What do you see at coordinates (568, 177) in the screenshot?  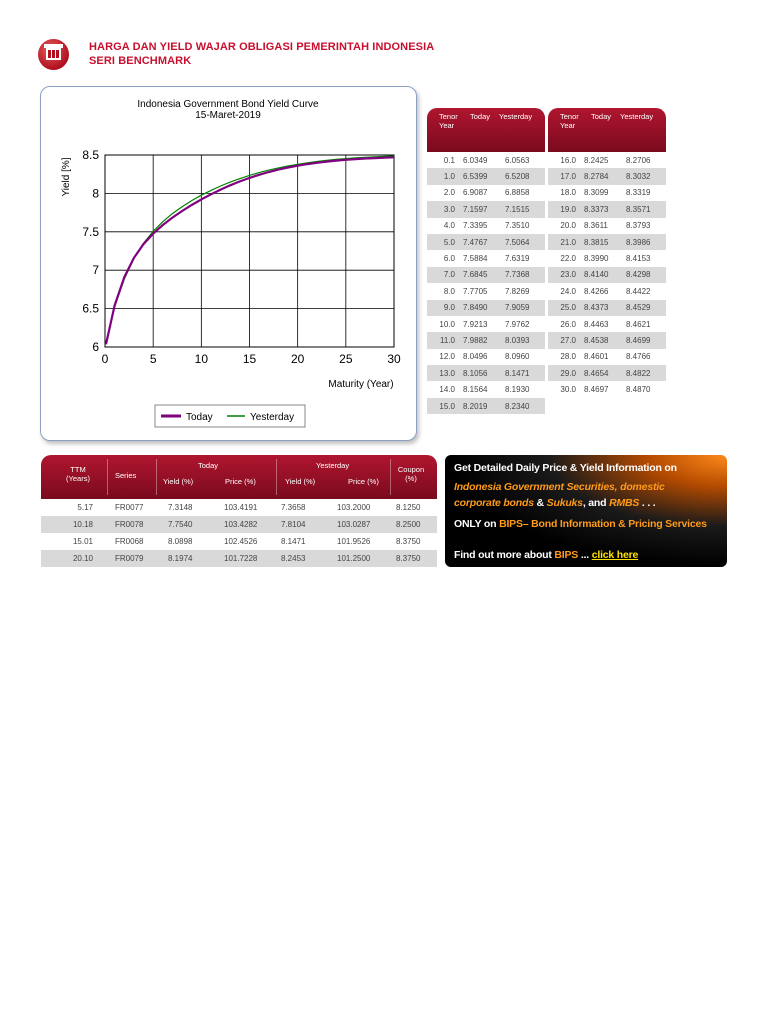 I see `tenor-cell: 17.0` at bounding box center [568, 177].